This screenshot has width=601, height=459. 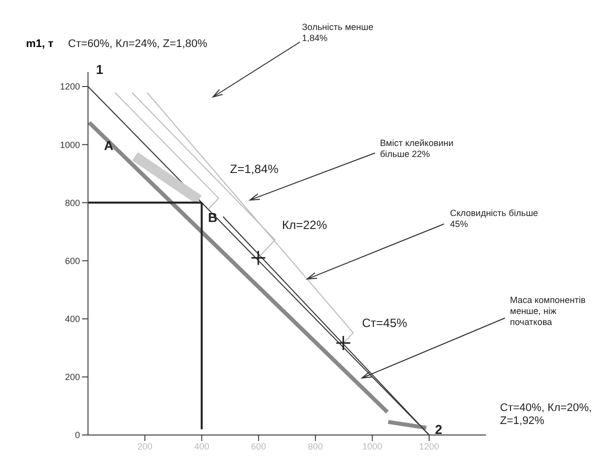 What do you see at coordinates (385, 323) in the screenshot?
I see `annotation: Ст=45%` at bounding box center [385, 323].